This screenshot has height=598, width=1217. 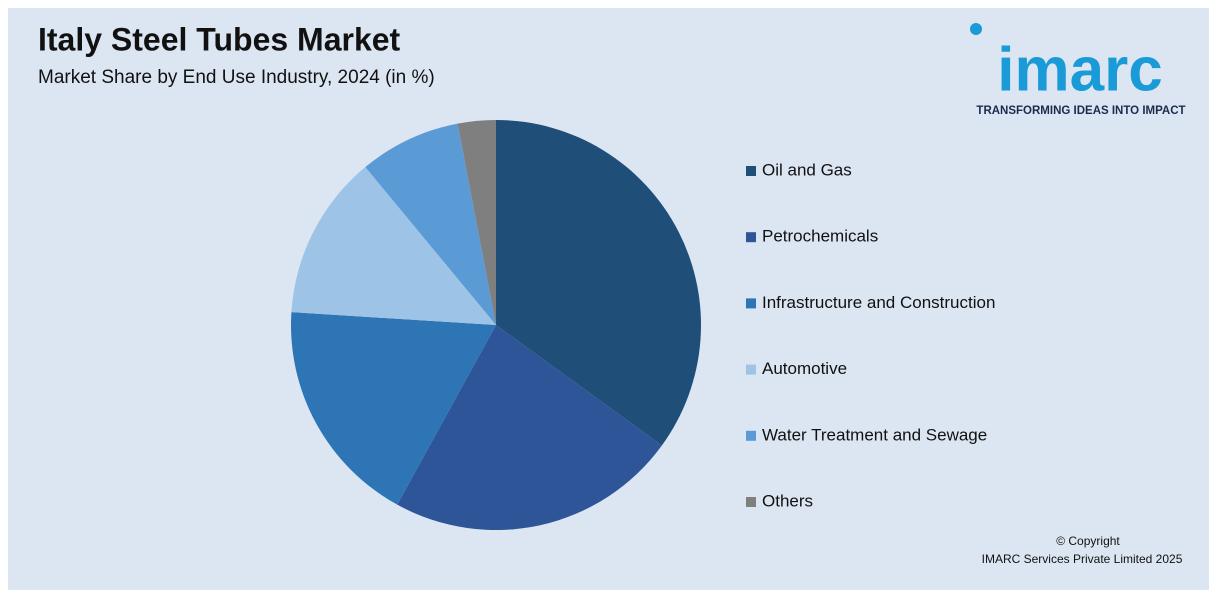 I want to click on legend-label: Water Treatment and Sewage, so click(x=874, y=434).